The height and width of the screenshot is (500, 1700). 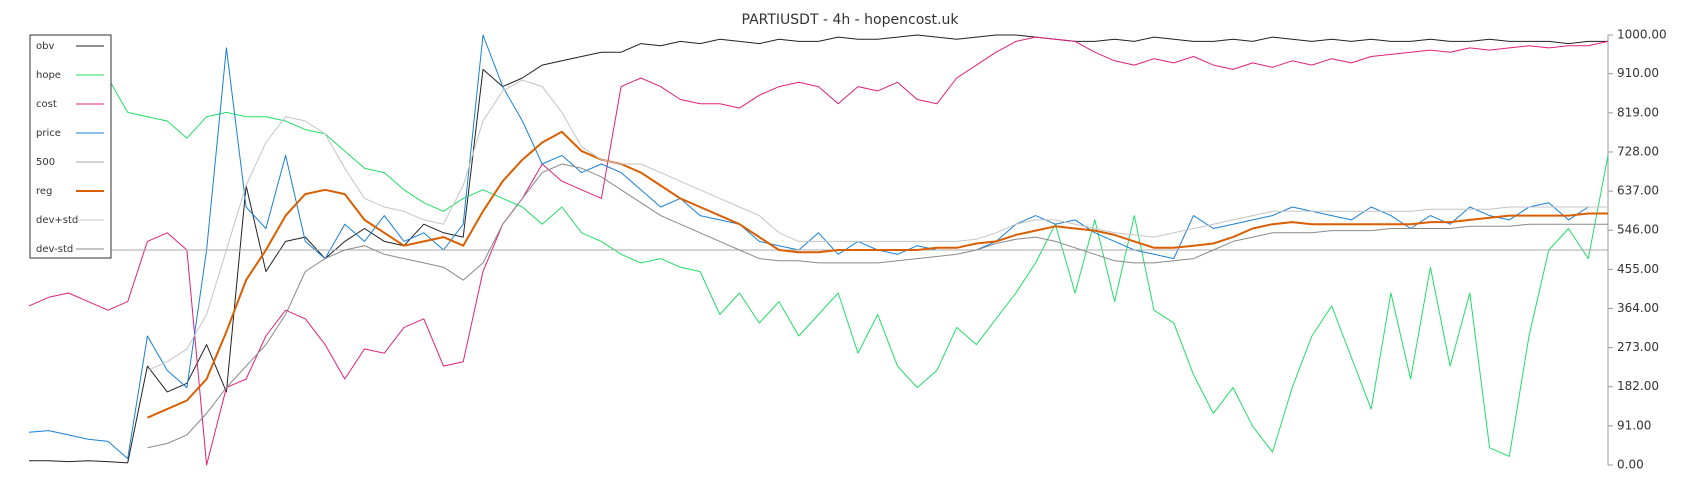 What do you see at coordinates (1638, 151) in the screenshot?
I see `y-tick-label: 728.00` at bounding box center [1638, 151].